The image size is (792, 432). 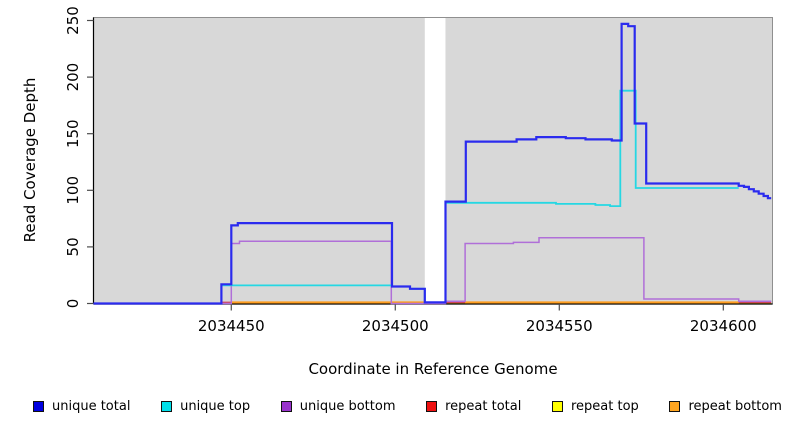 I want to click on y-axis-label-wrap: Read Coverage Depth, so click(x=30, y=160).